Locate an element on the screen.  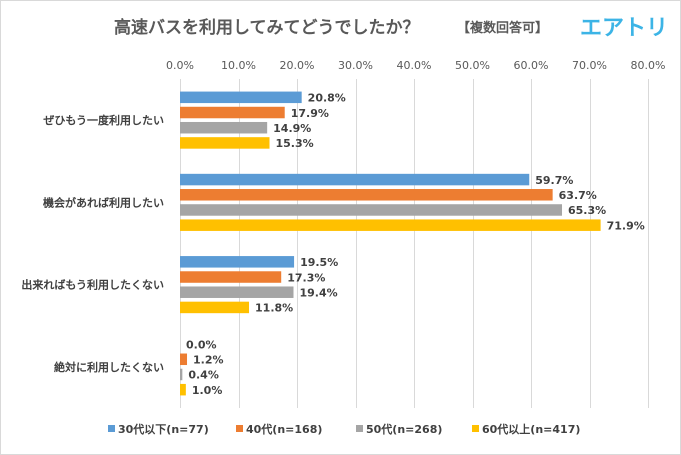
category-label: 機会があれば利用したい is located at coordinates (103, 202).